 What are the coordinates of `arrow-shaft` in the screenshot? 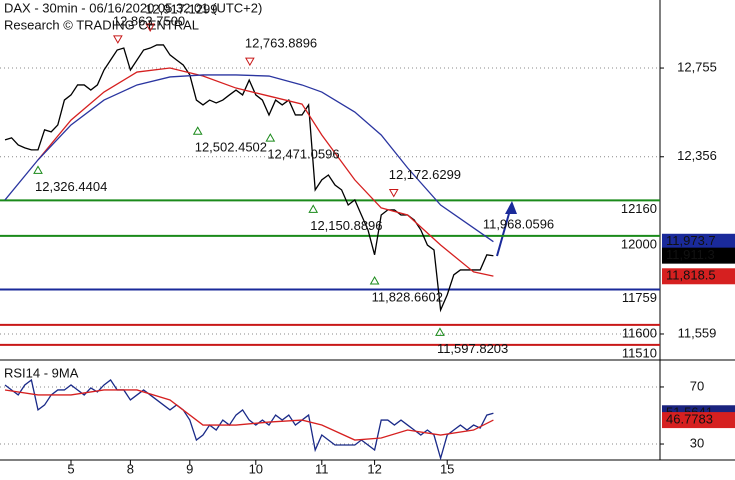 It's located at (503, 233).